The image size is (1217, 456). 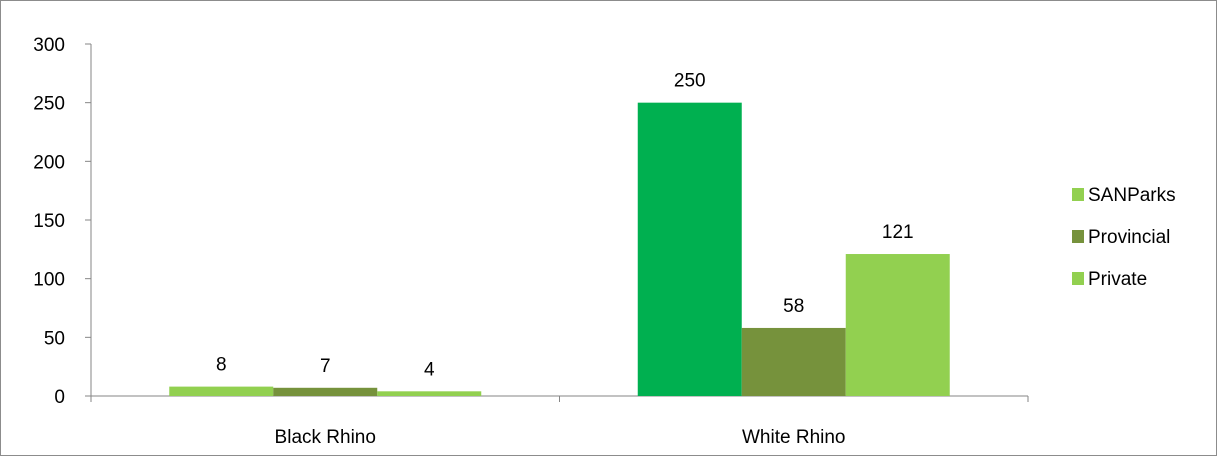 I want to click on data-label: 4, so click(x=429, y=369).